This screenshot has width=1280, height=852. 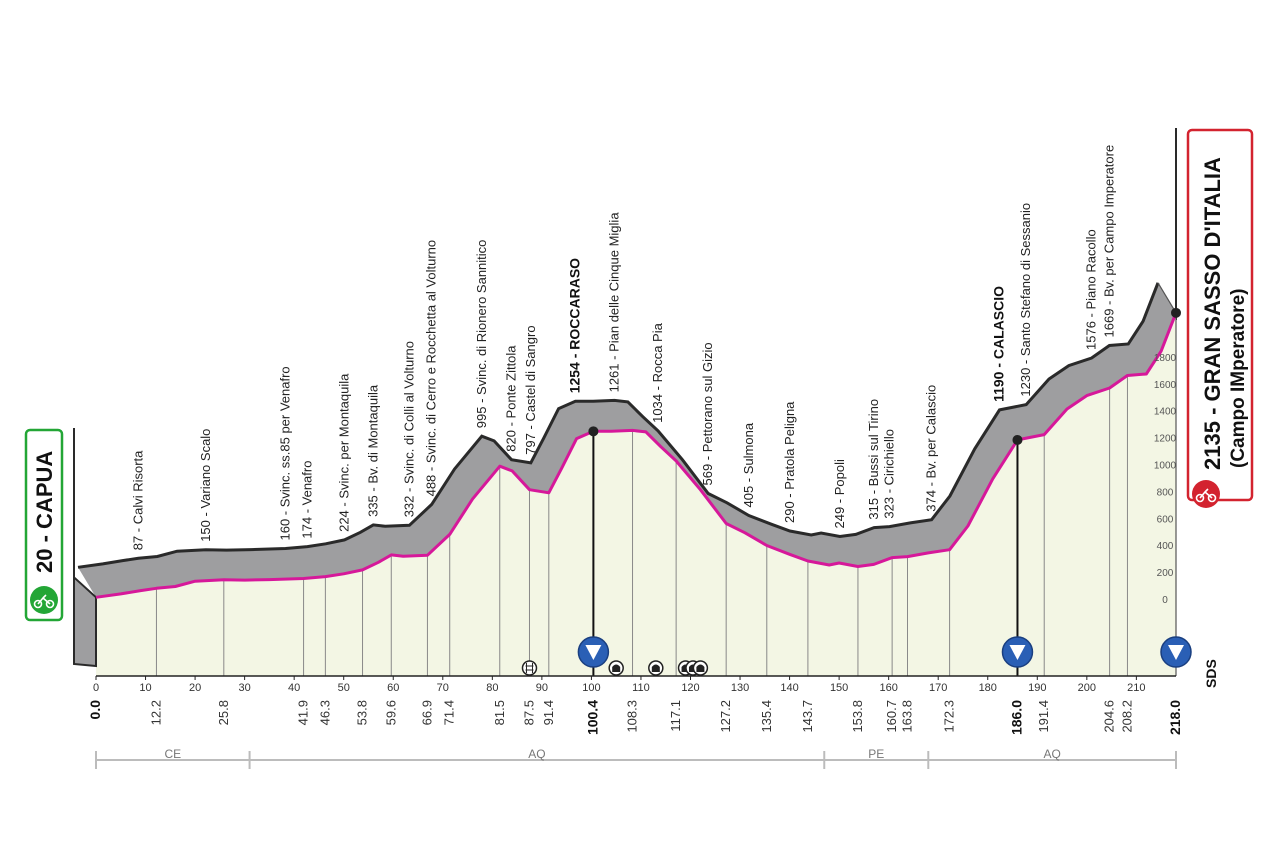 I want to click on start-icon, so click(x=44, y=600).